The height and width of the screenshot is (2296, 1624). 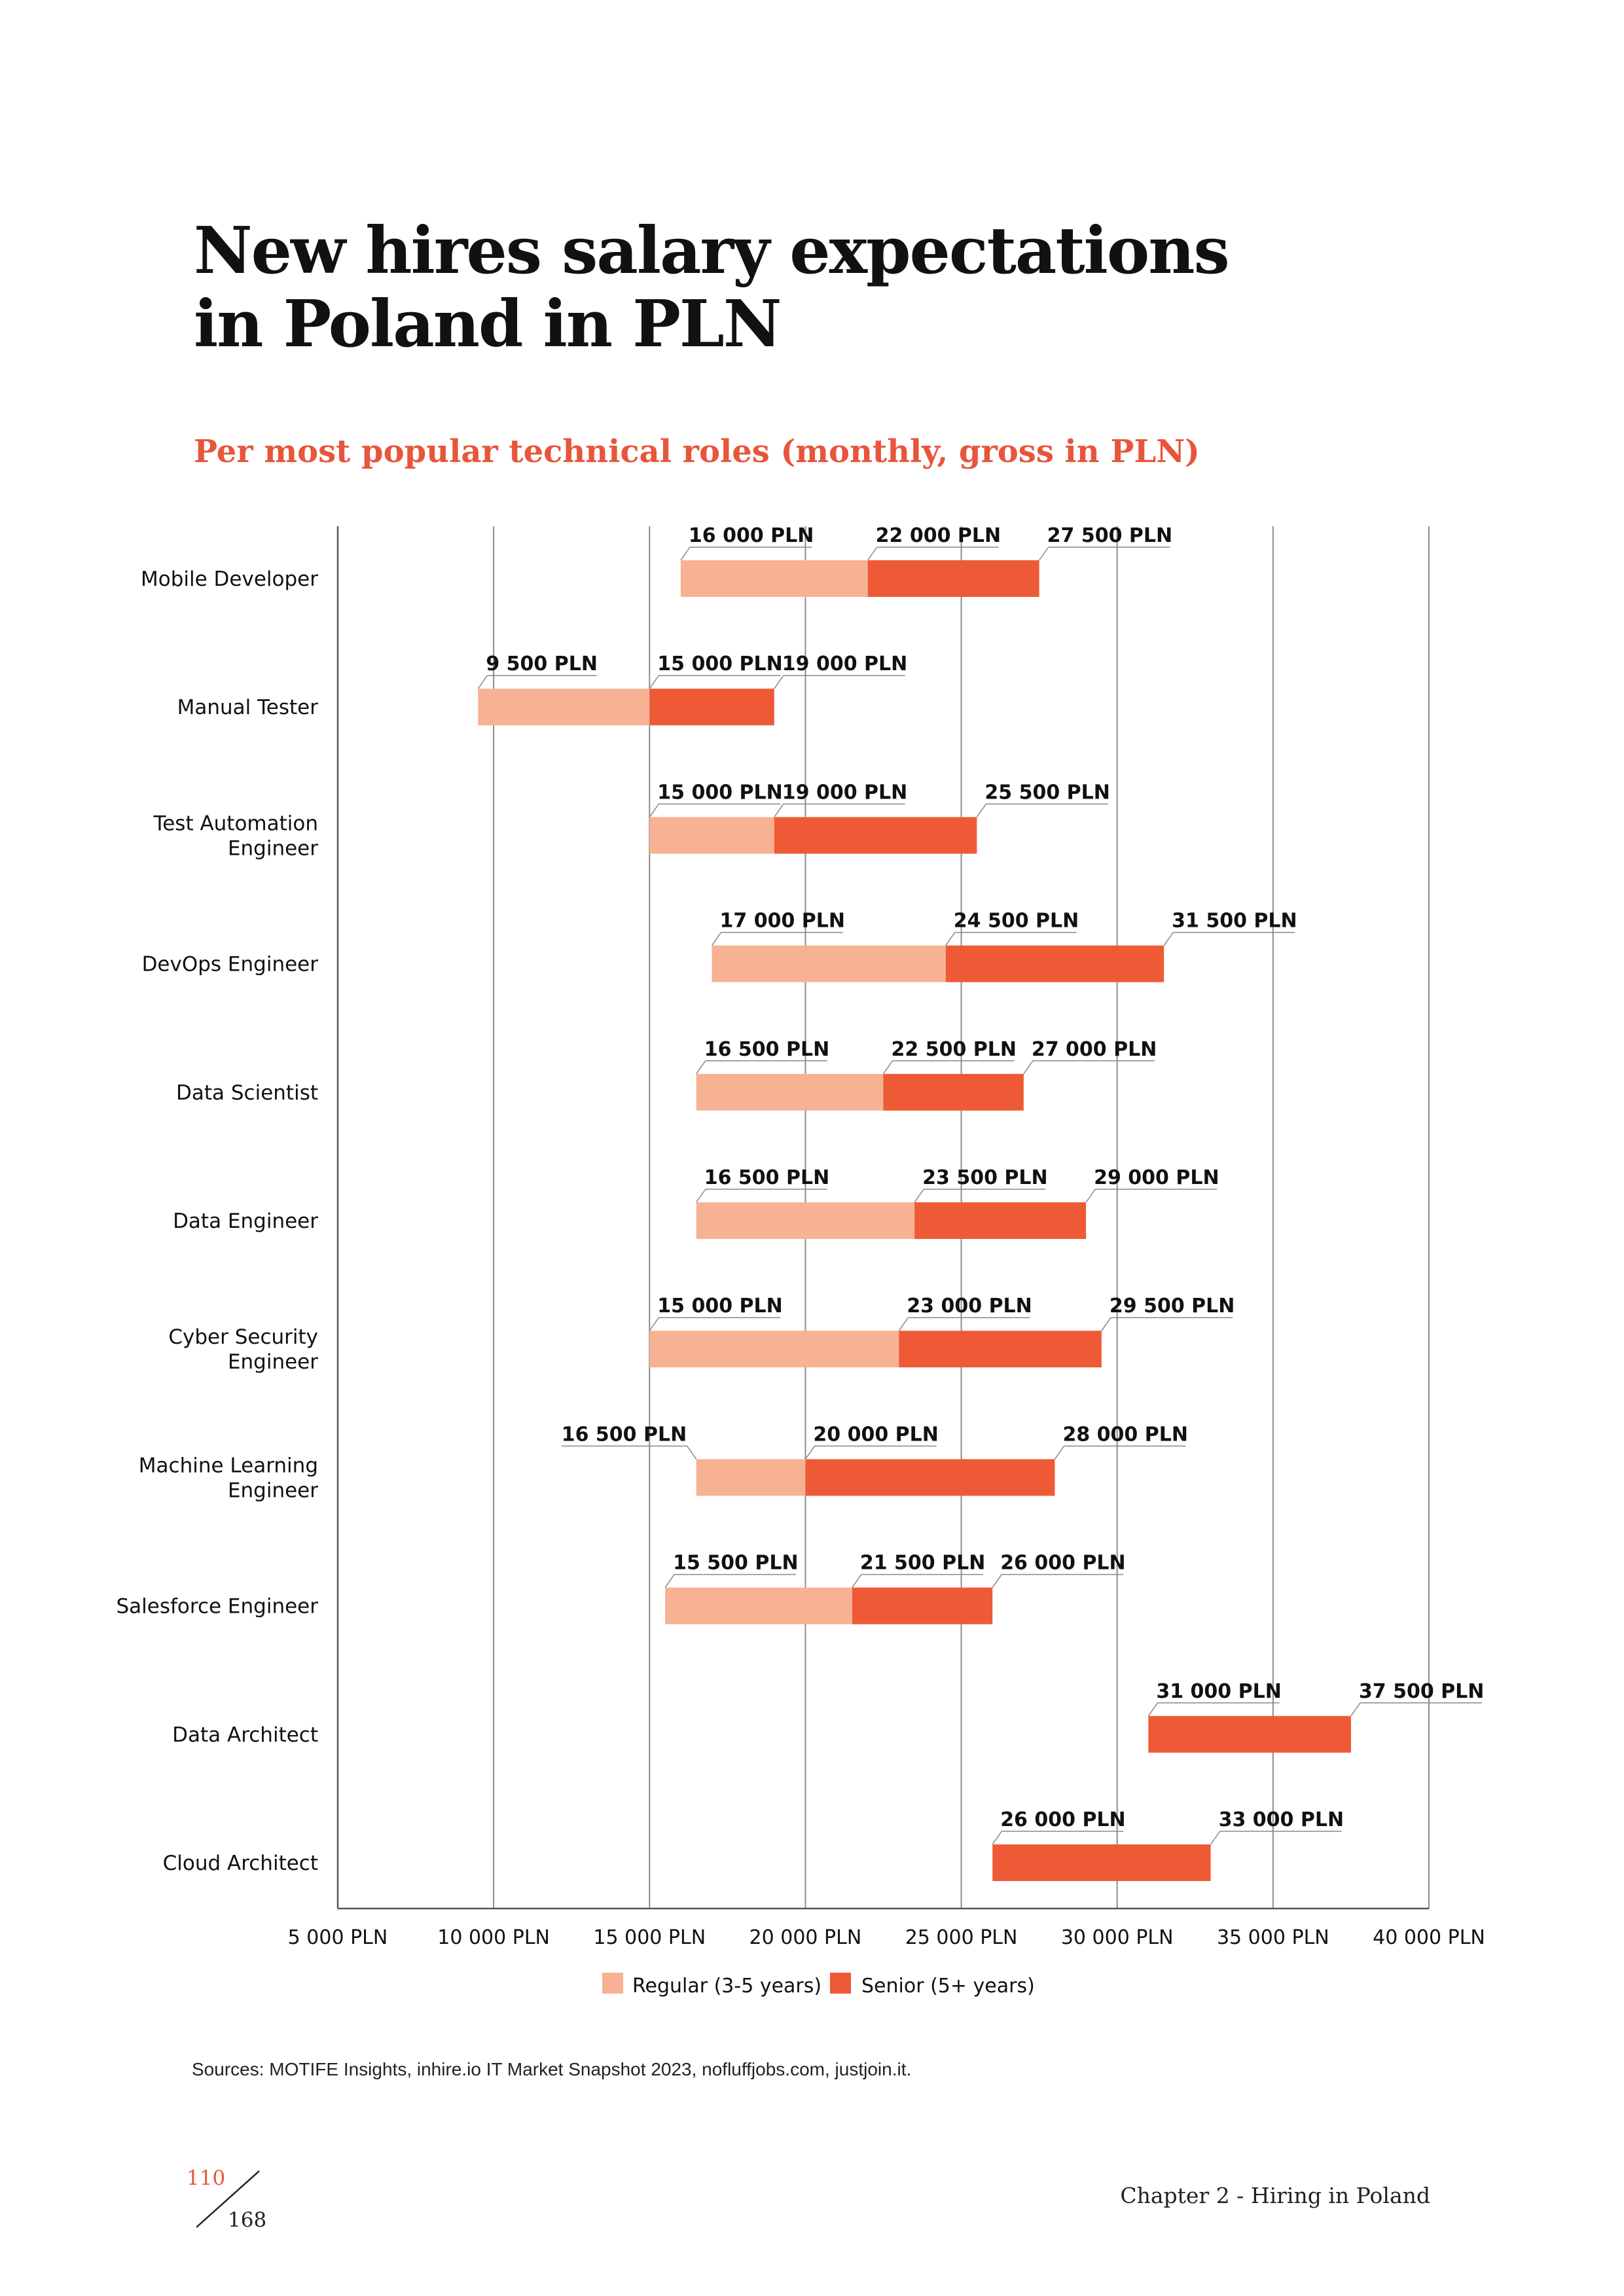 What do you see at coordinates (1234, 921) in the screenshot?
I see `value-label: 31 500 PLN` at bounding box center [1234, 921].